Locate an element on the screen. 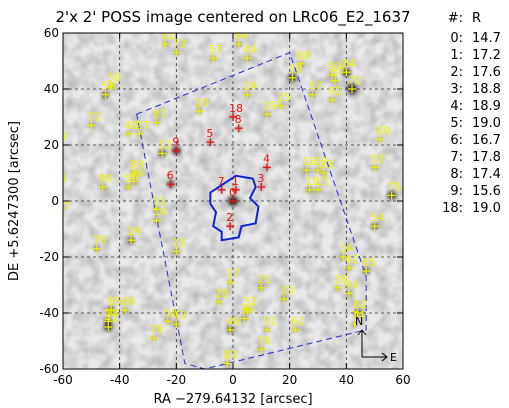 This screenshot has width=509, height=408. star-label: 37 is located at coordinates (315, 86).